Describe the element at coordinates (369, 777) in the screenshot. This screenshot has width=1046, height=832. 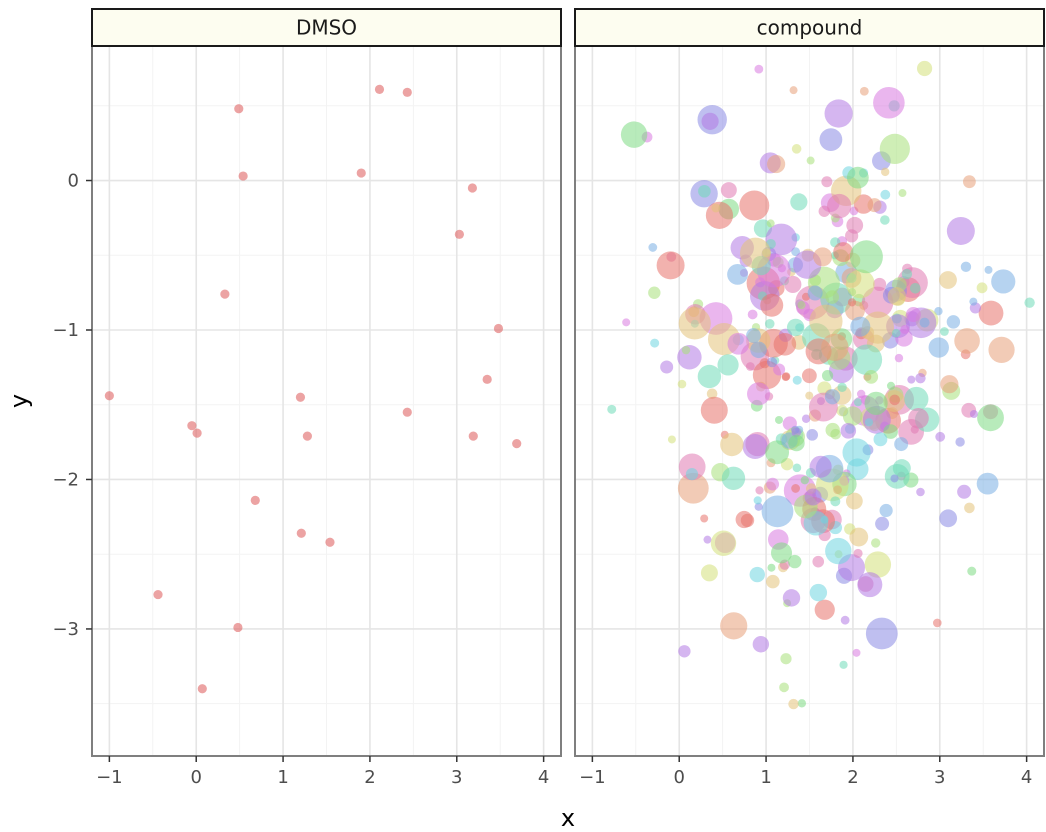
I see `x-tick-label: 2` at that location.